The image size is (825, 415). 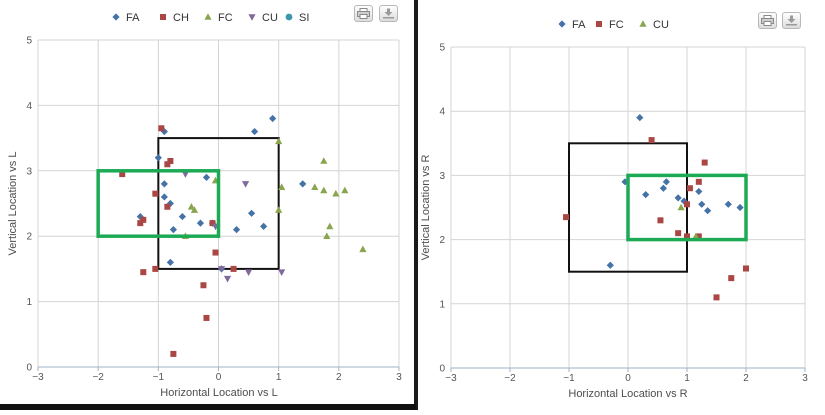 I want to click on strike-zone-box, so click(x=628, y=207).